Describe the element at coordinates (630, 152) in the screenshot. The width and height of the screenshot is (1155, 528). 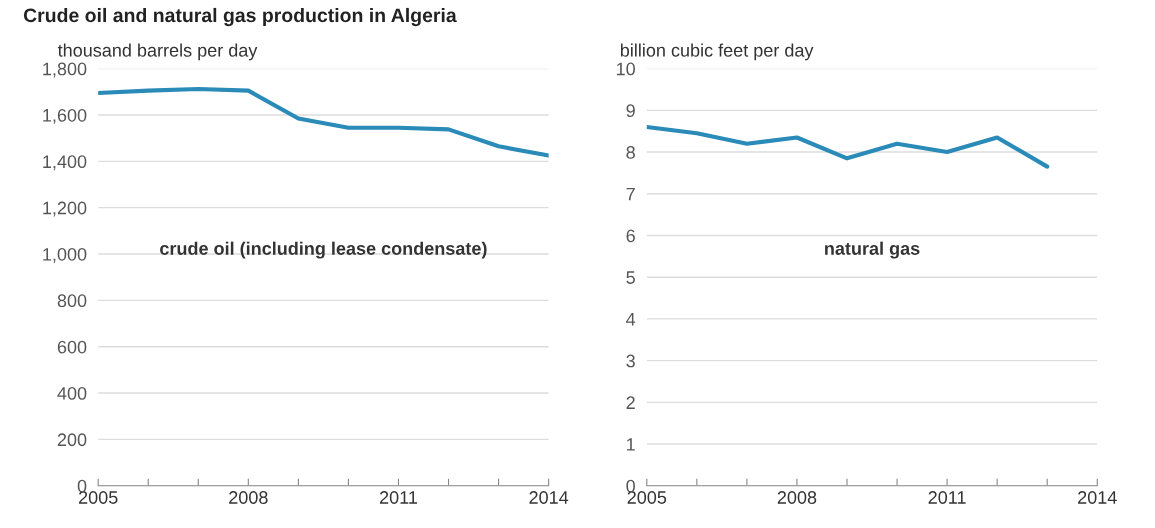
I see `y-tick-label: 8` at that location.